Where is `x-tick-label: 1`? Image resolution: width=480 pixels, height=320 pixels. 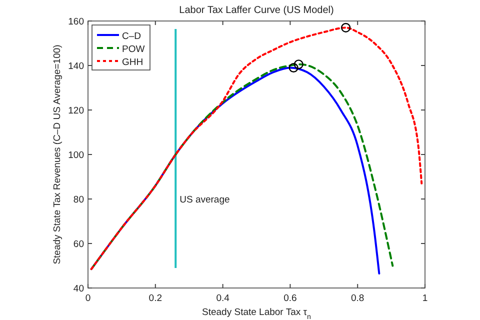
x-tick-label: 1 is located at coordinates (425, 298).